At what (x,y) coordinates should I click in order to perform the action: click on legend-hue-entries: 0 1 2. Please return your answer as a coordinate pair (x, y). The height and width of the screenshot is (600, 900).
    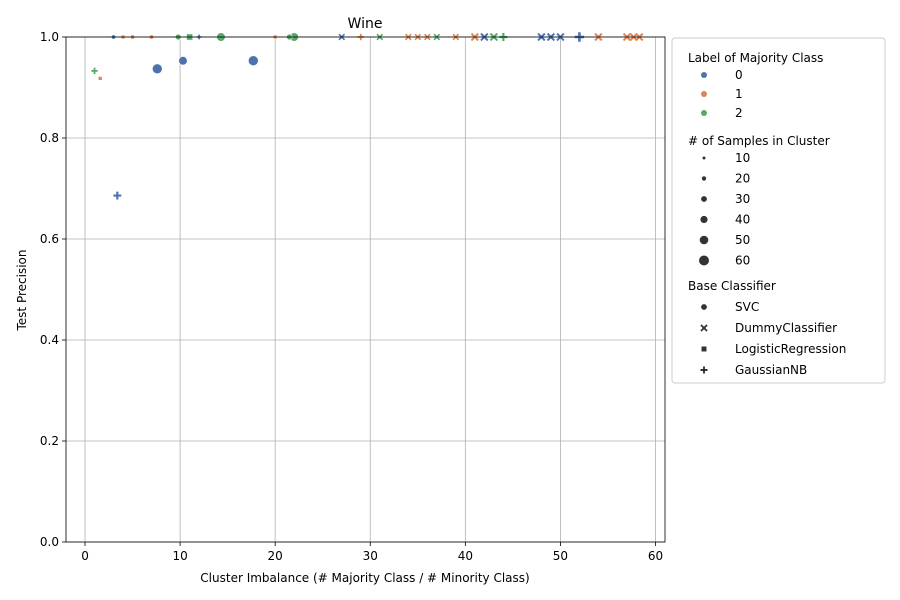
    Looking at the image, I should click on (722, 94).